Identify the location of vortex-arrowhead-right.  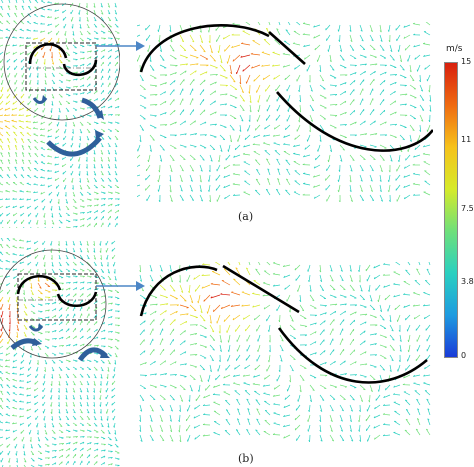
(100, 115).